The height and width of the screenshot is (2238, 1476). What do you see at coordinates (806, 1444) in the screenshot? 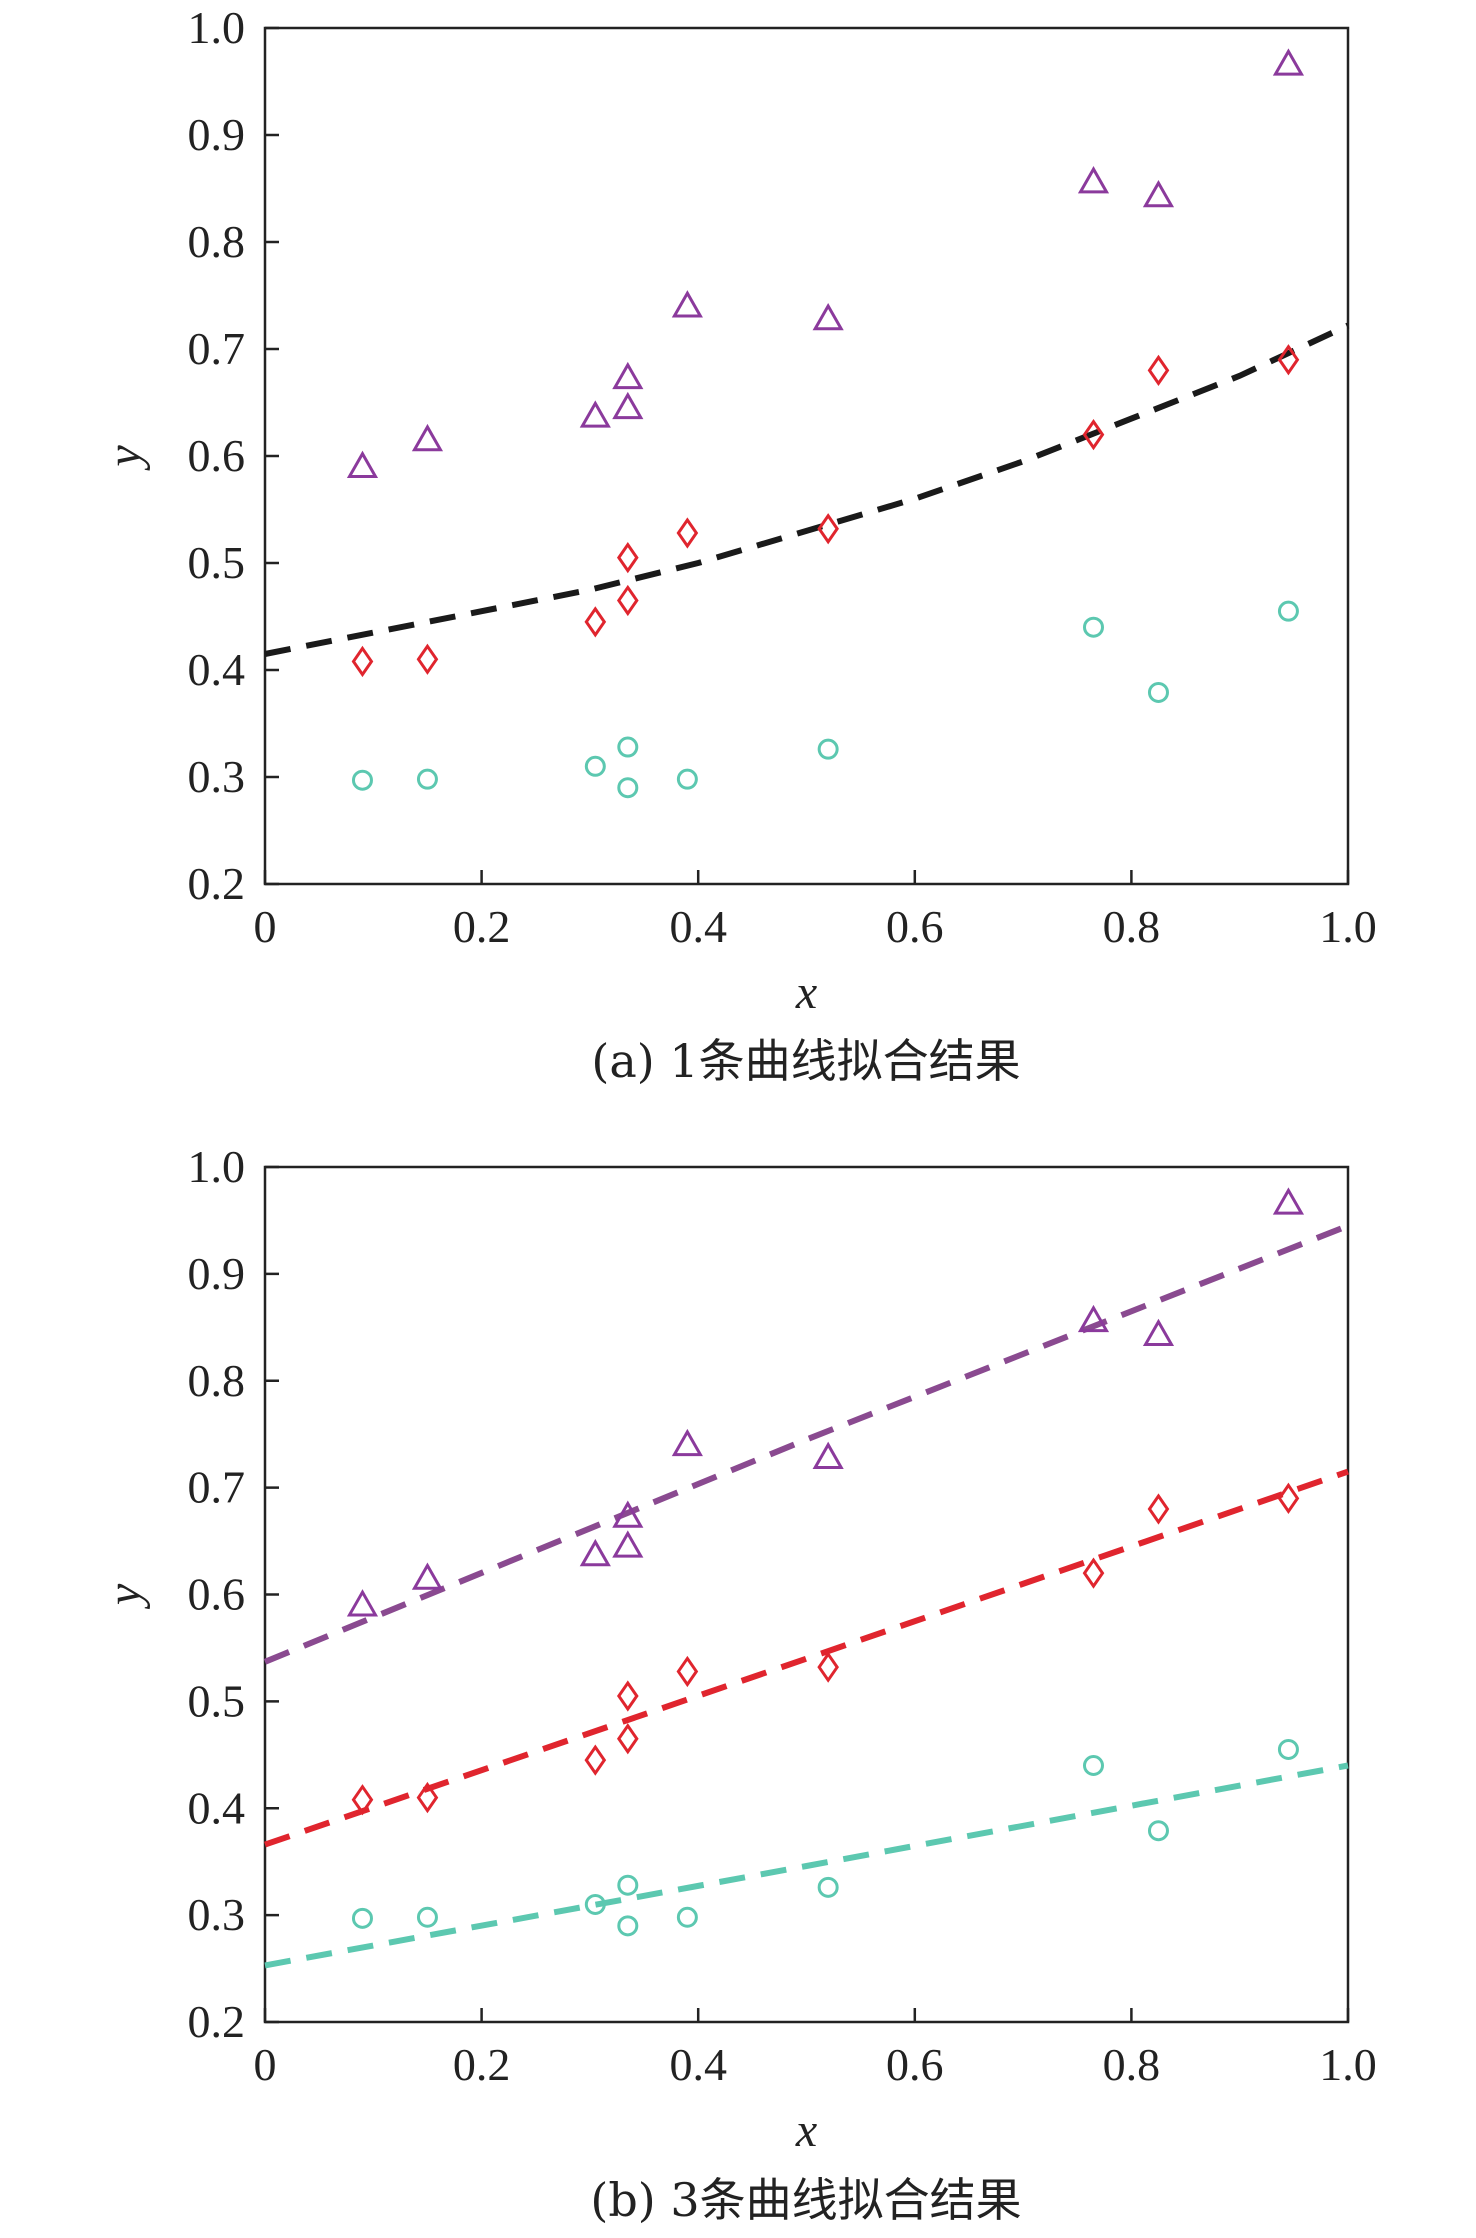
I see `fit-line-fit-upper` at bounding box center [806, 1444].